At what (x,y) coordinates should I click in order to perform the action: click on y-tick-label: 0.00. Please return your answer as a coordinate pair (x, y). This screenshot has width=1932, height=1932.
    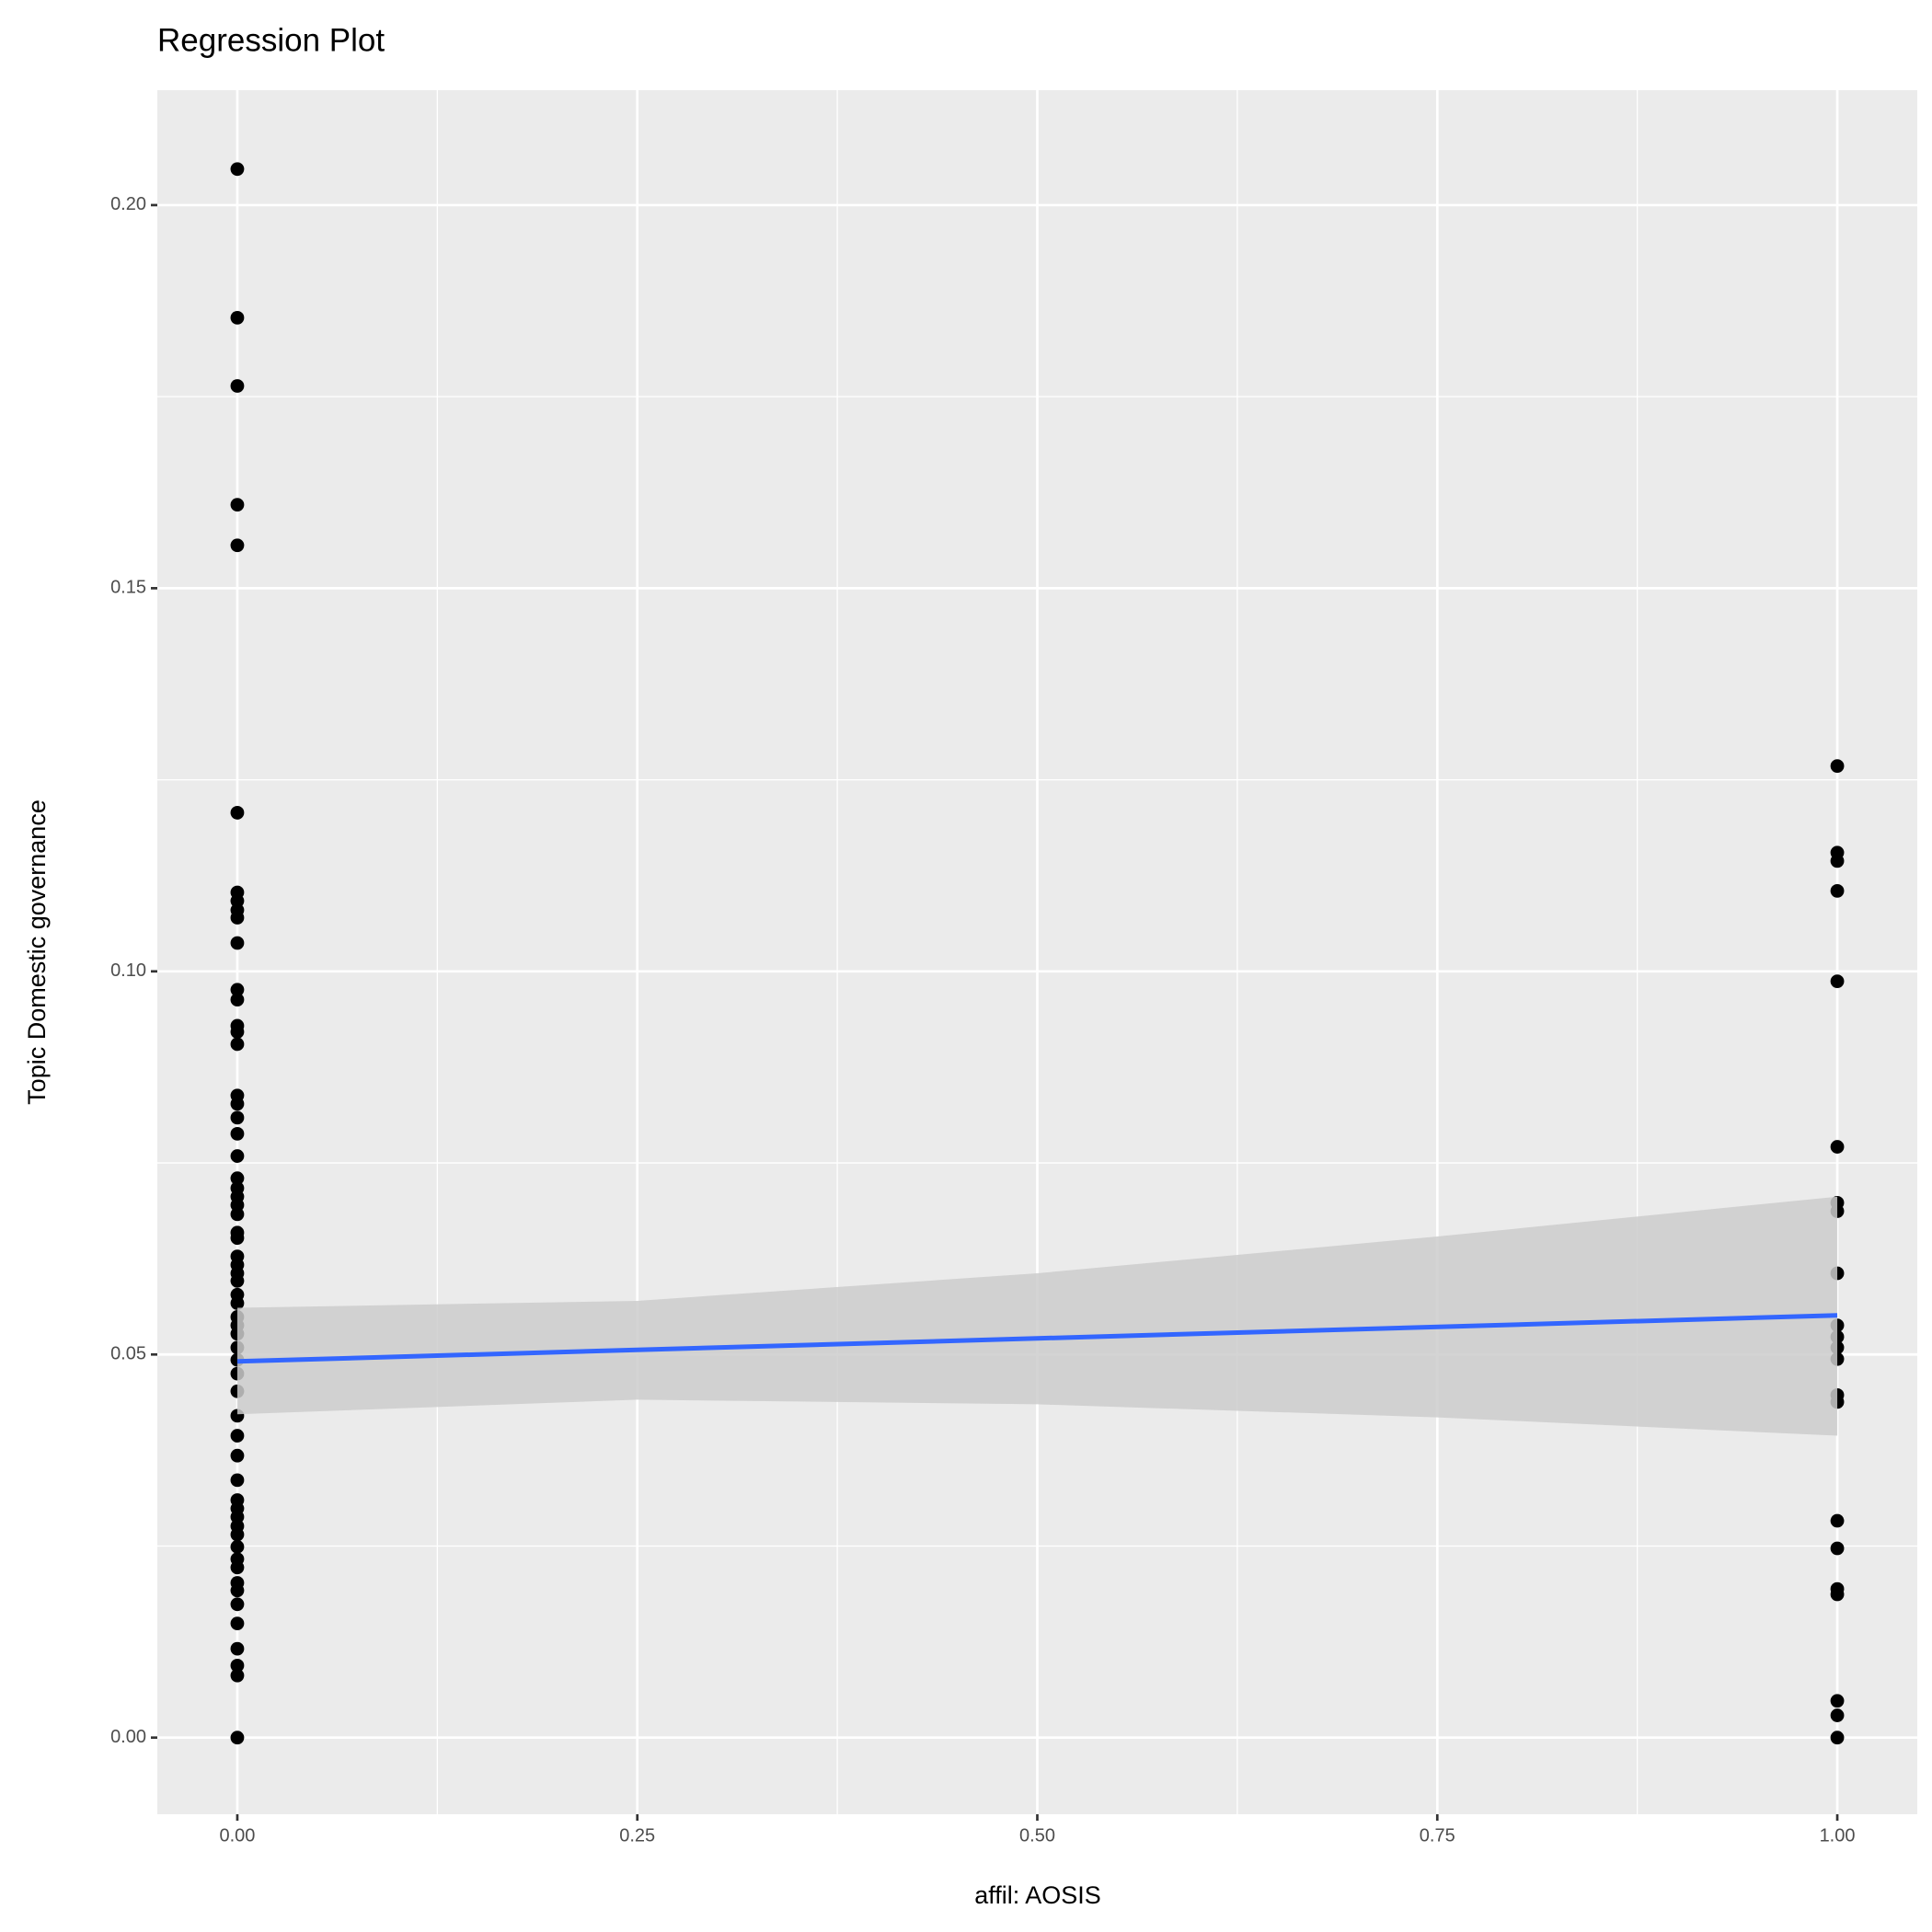
    Looking at the image, I should click on (128, 1737).